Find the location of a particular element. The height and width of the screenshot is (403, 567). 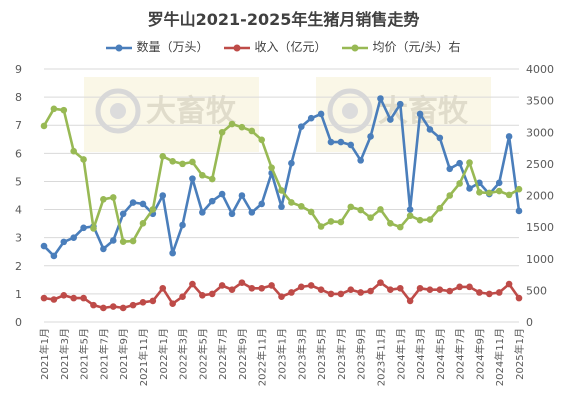

x-tick-label: 2022年7月 is located at coordinates (222, 354).